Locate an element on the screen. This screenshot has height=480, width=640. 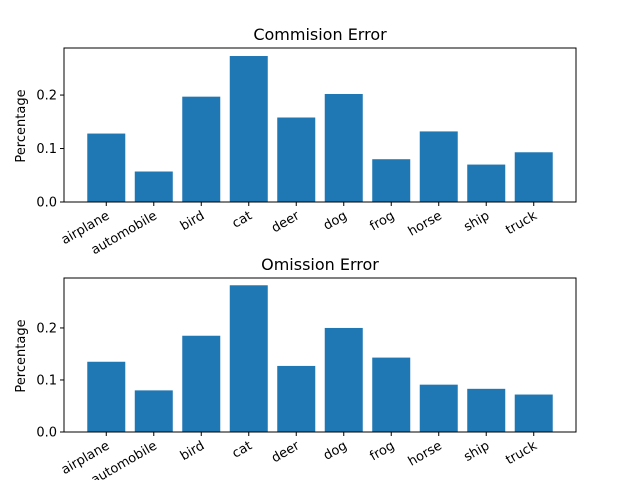
chart-title: Commision Error is located at coordinates (320, 34).